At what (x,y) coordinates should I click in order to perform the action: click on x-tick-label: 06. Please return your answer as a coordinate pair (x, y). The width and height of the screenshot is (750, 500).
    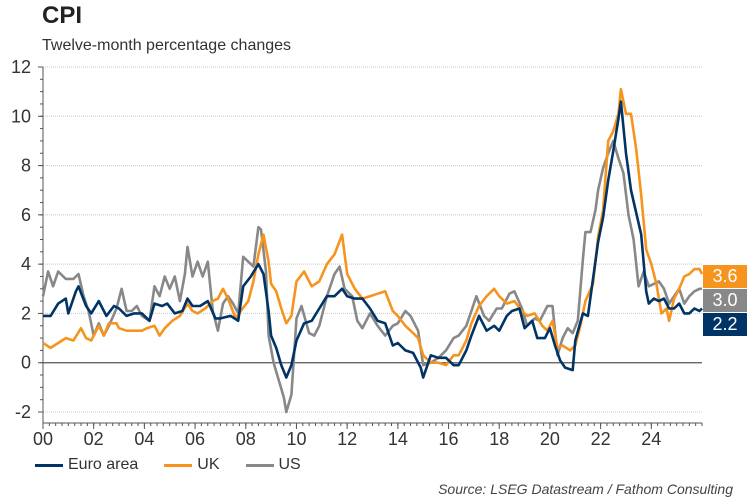
    Looking at the image, I should click on (195, 439).